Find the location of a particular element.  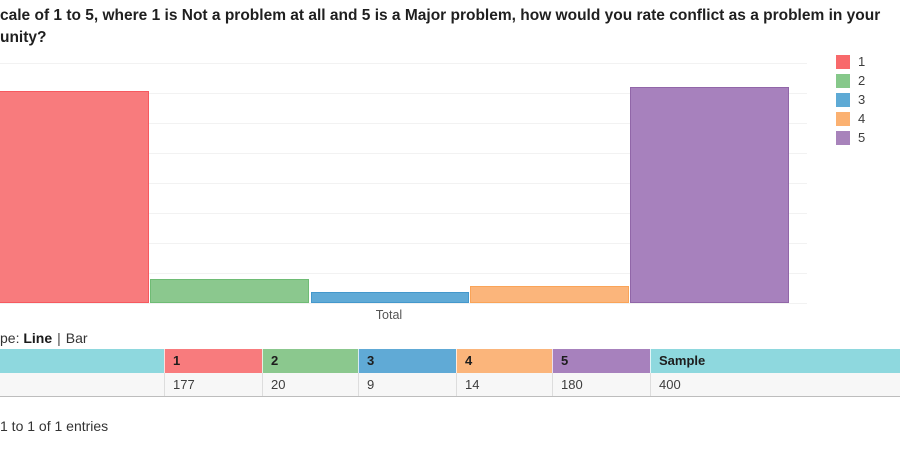

legend-item-5: 5 is located at coordinates (850, 138).